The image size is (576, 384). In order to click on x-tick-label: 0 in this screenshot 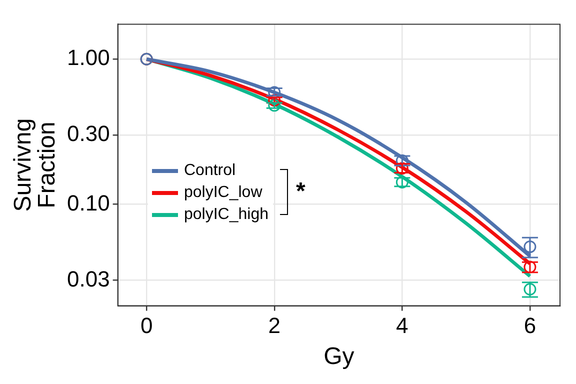, I will do `click(146, 325)`.